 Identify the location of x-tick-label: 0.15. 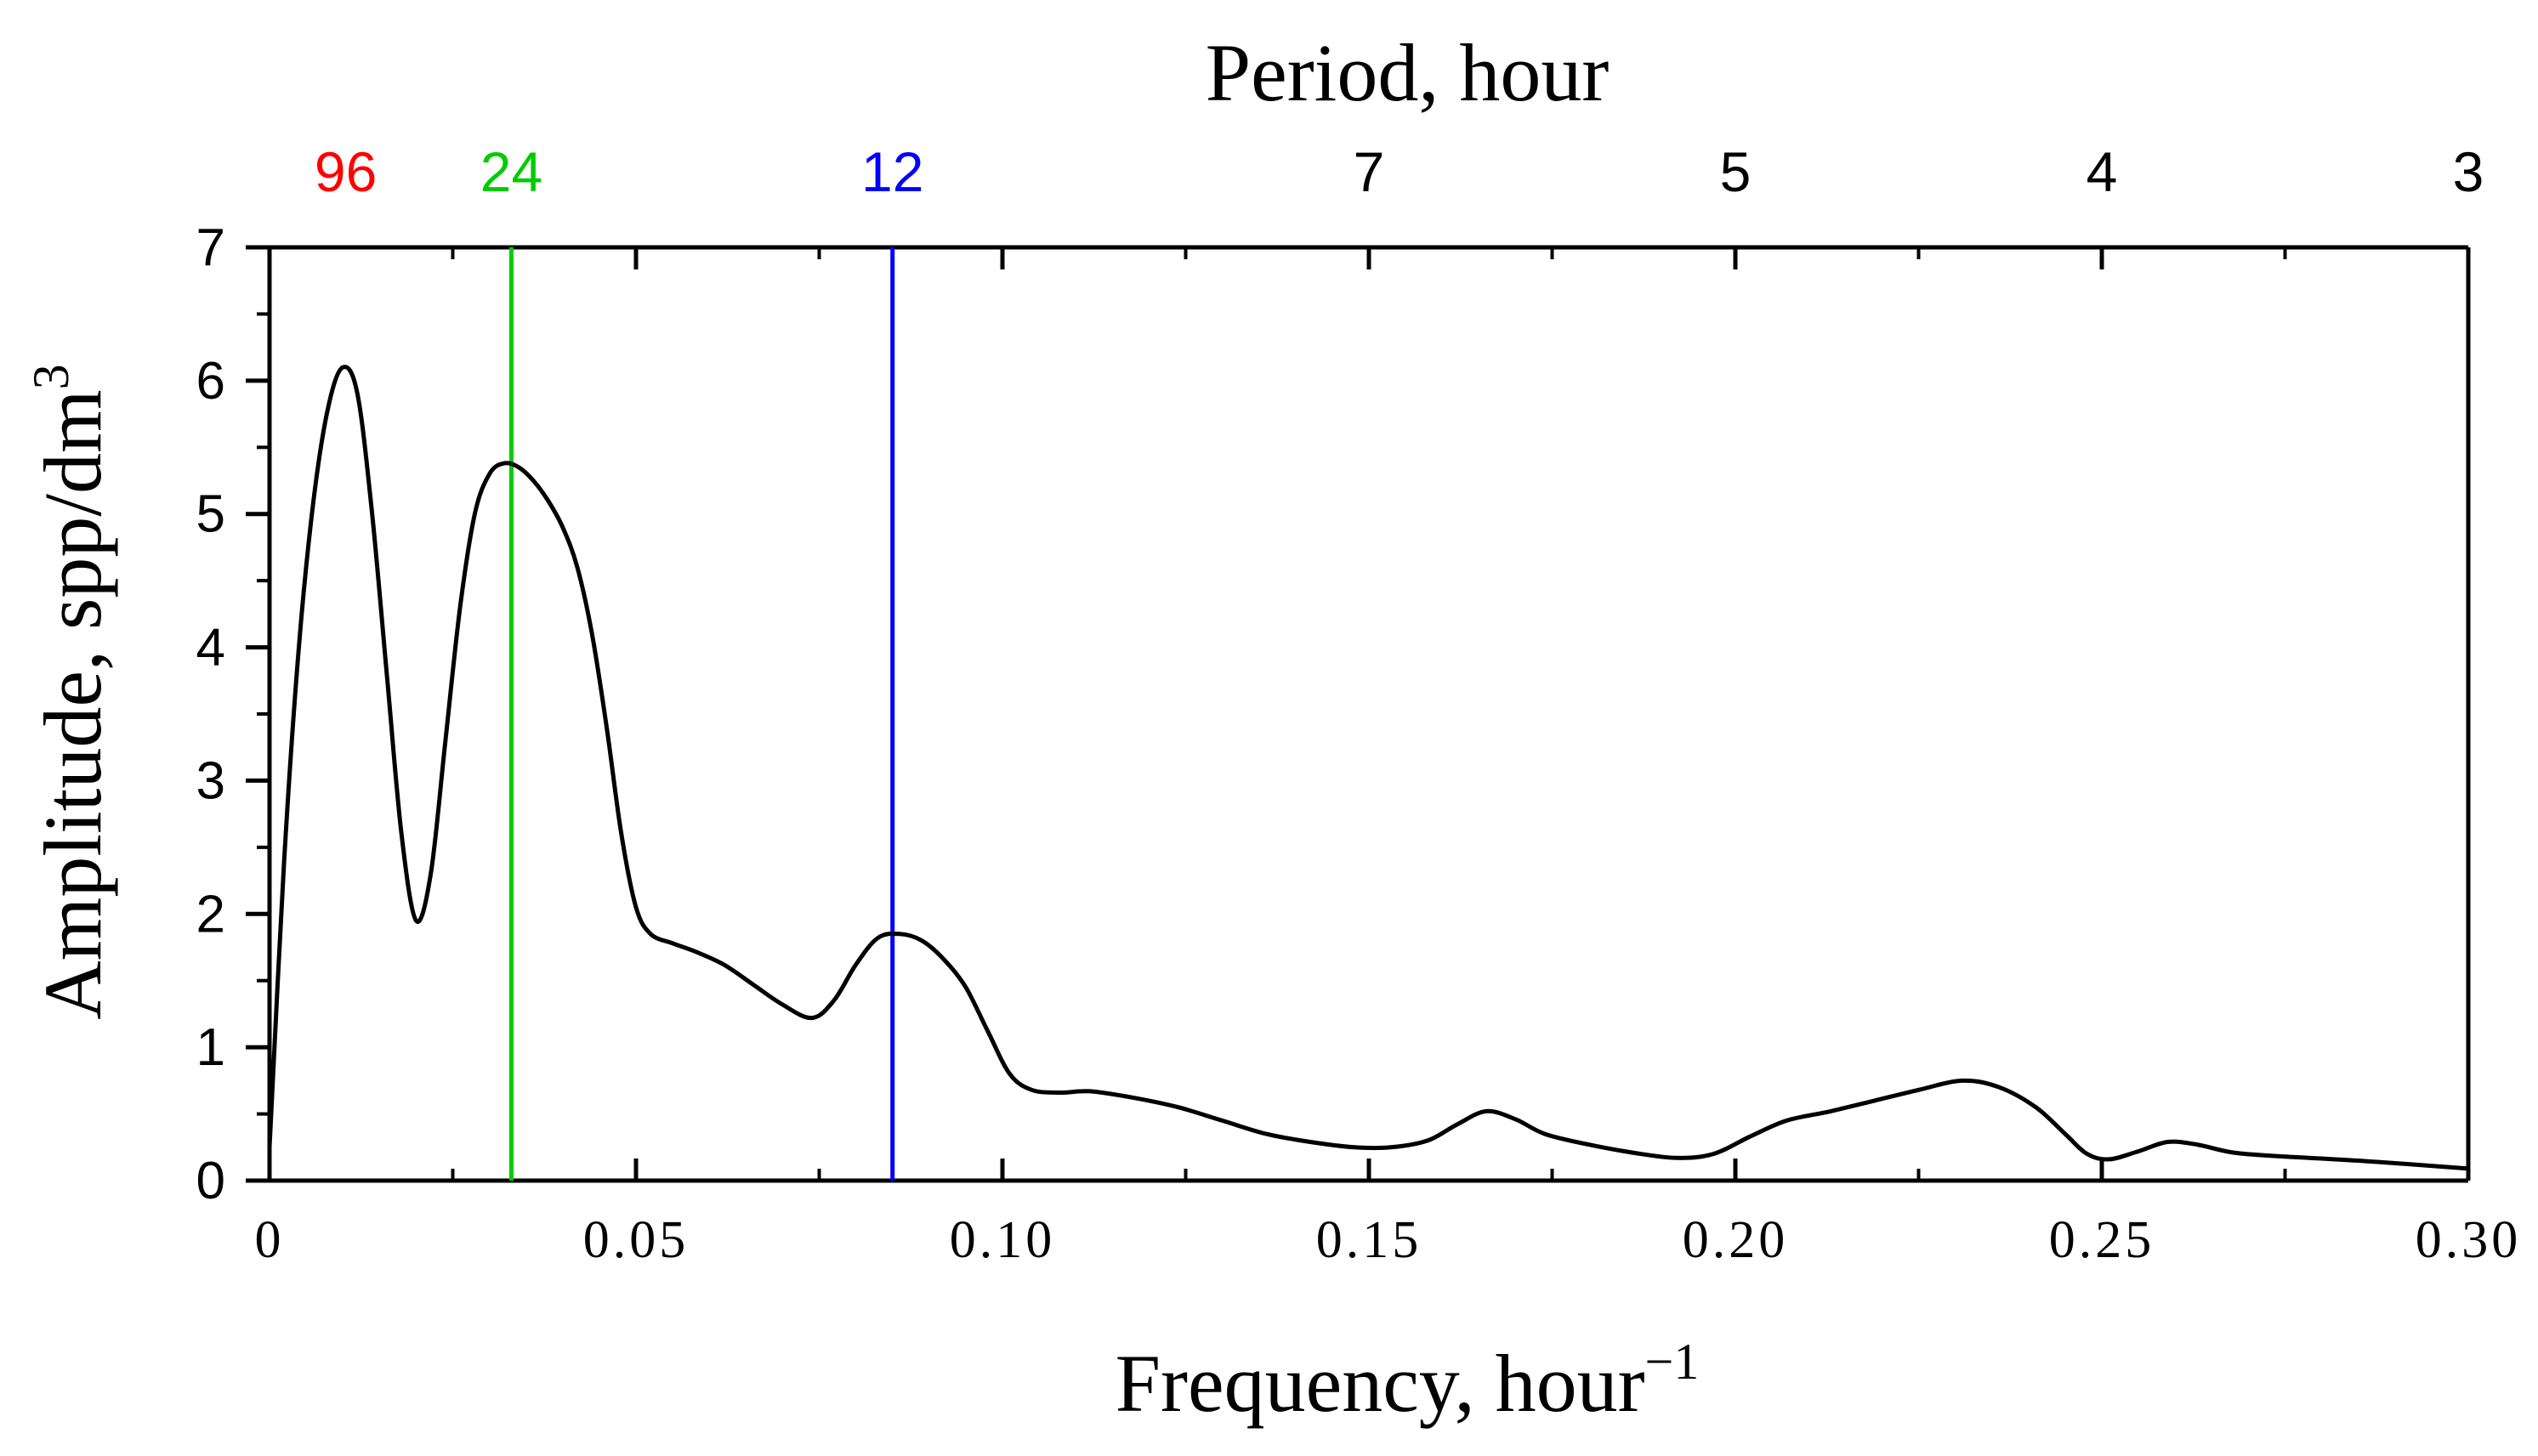
(1369, 1240).